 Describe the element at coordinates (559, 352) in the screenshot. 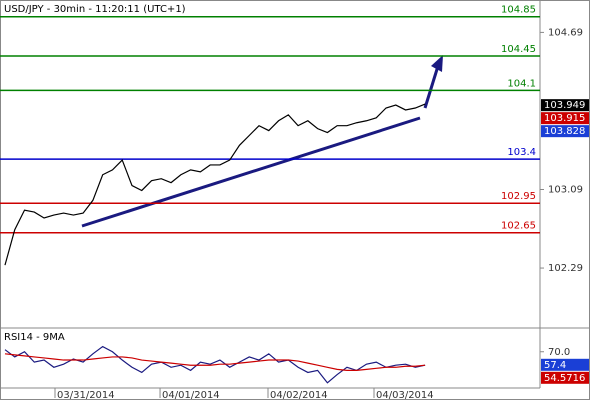

I see `y-tick-label: 70.0` at that location.